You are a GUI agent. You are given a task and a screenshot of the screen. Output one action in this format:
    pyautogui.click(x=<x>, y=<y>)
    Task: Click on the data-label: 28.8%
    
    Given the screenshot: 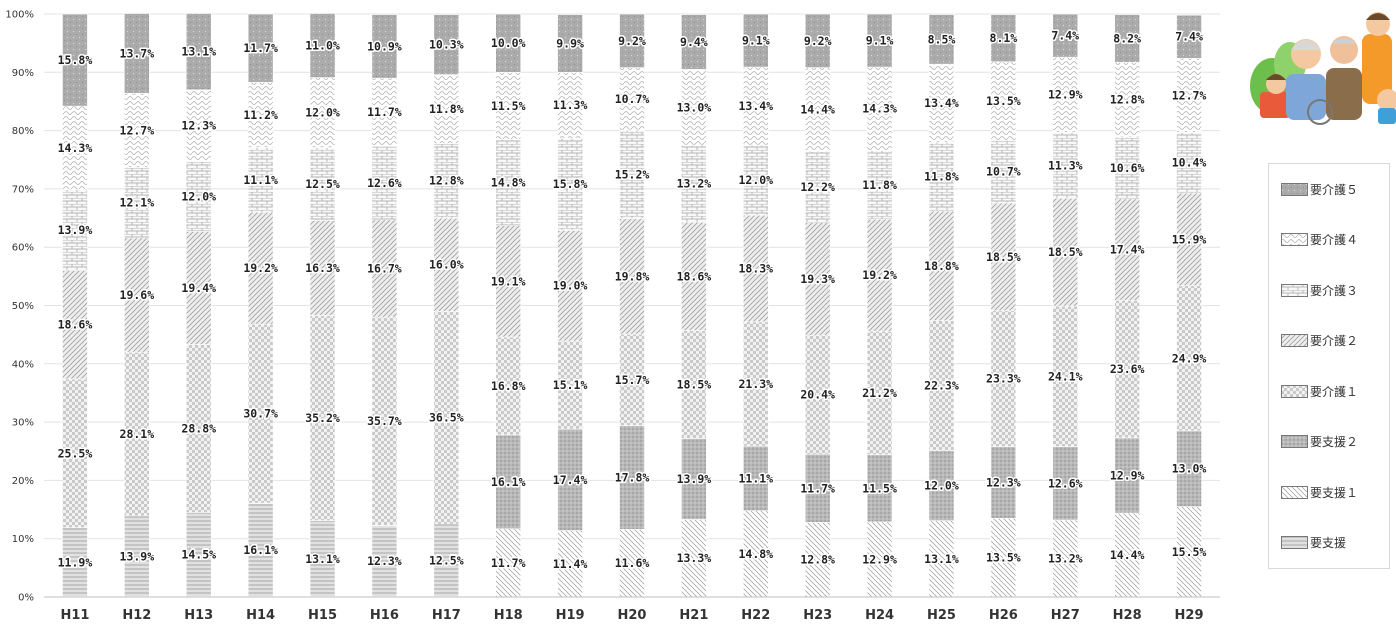 What is the action you would take?
    pyautogui.click(x=198, y=429)
    